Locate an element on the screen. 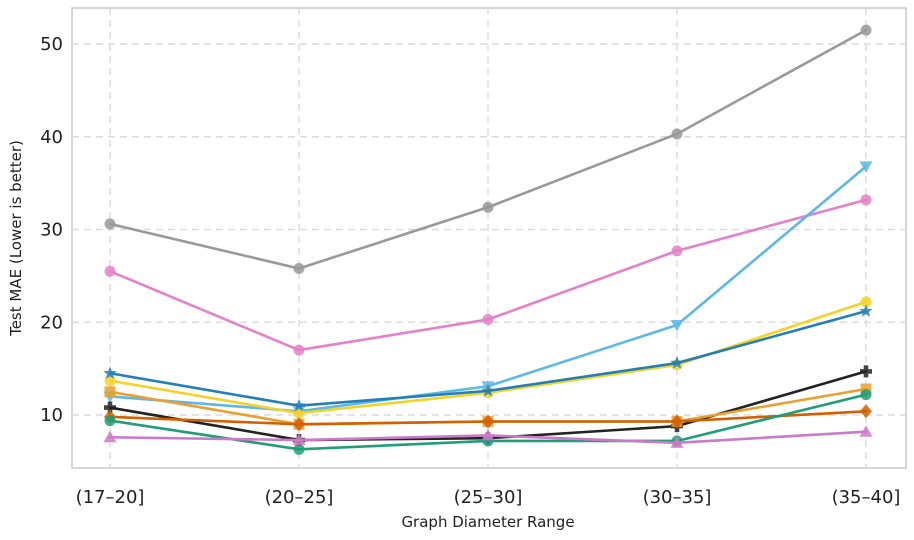 This screenshot has height=540, width=914. x-tick-label: (17–20] is located at coordinates (110, 497).